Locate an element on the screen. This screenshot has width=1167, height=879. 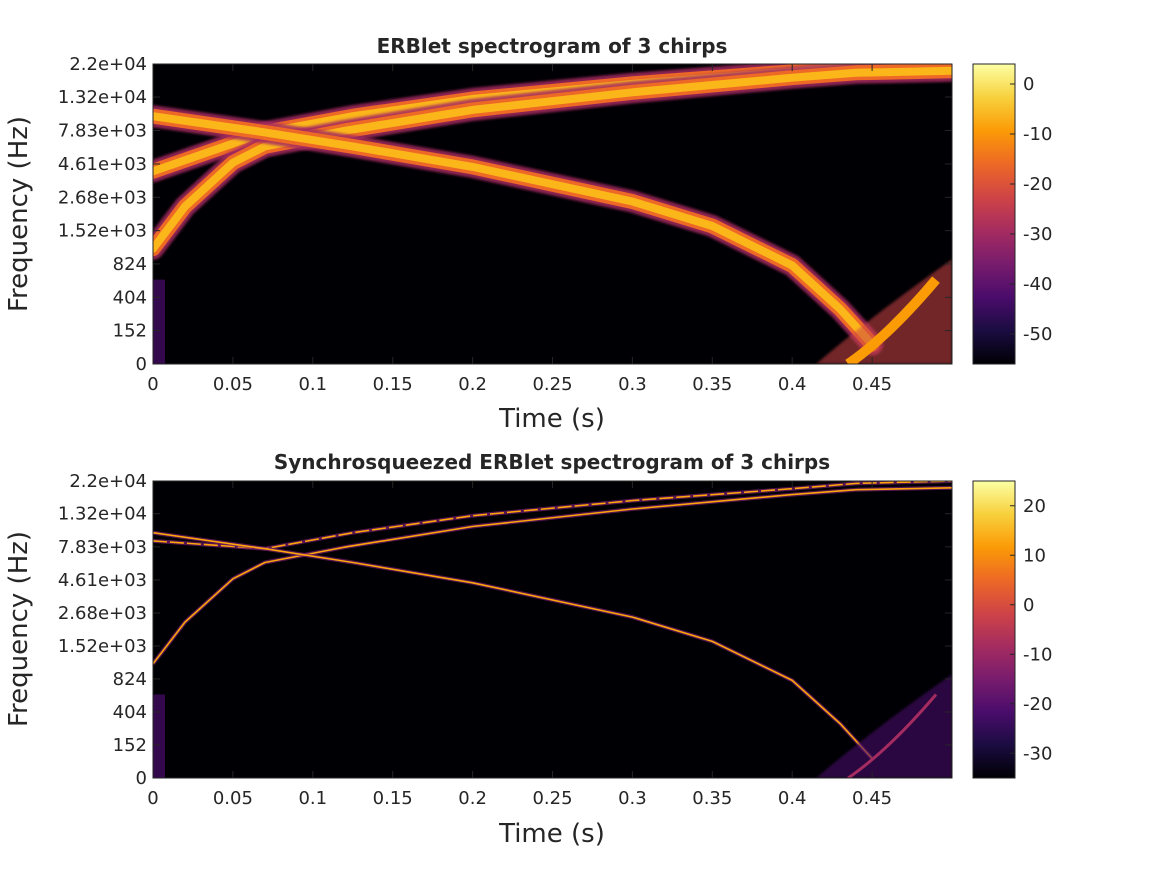
colorbar-tick-label: -50 is located at coordinates (1037, 334).